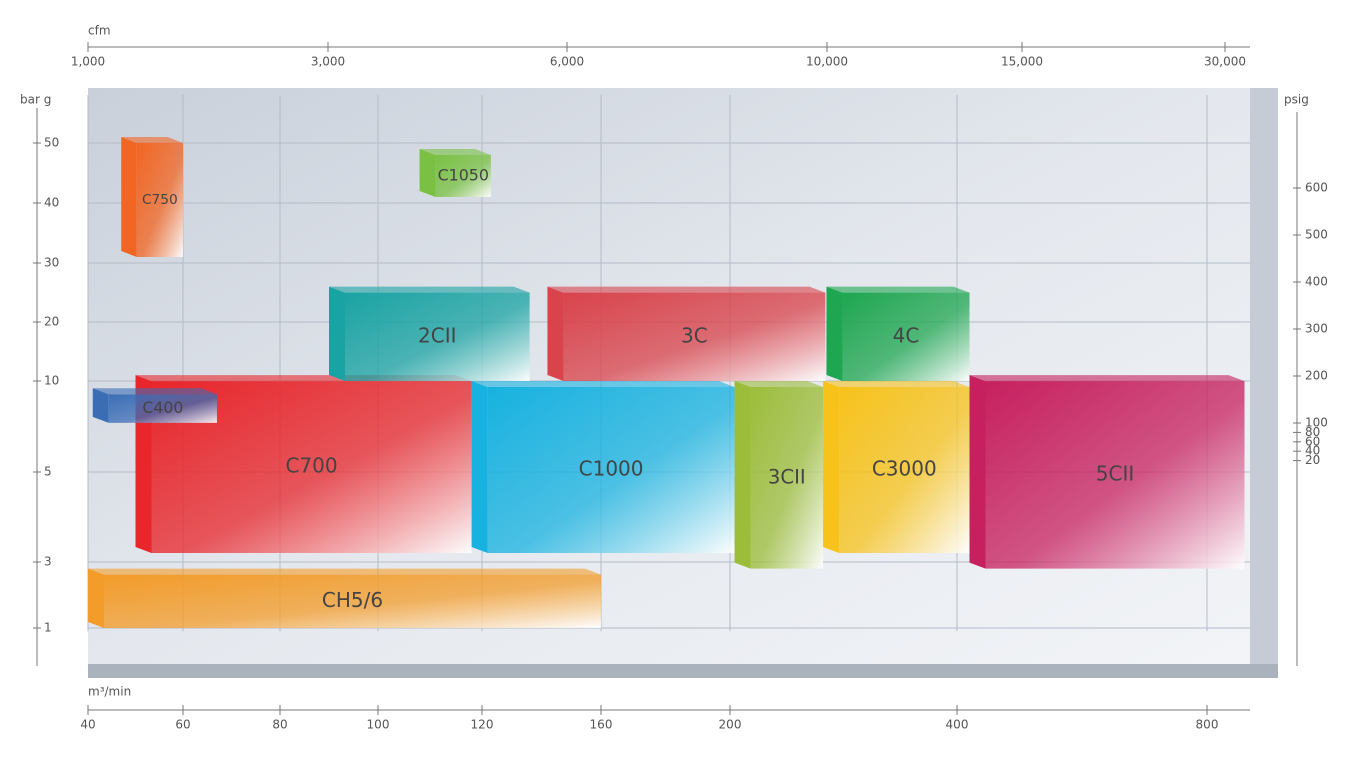 The height and width of the screenshot is (766, 1346). Describe the element at coordinates (1264, 383) in the screenshot. I see `plot-side` at that location.